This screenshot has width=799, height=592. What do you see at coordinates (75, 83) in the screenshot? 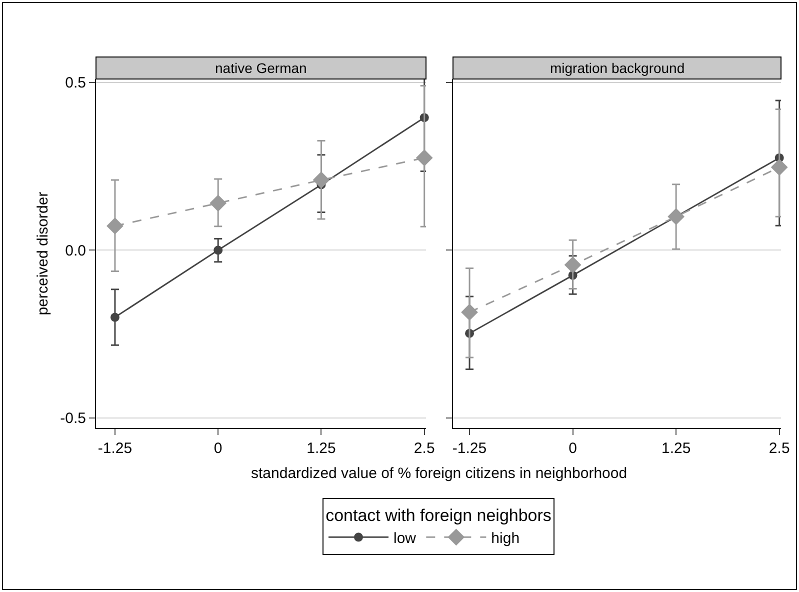
I see `y-tick-label: 0.5` at bounding box center [75, 83].